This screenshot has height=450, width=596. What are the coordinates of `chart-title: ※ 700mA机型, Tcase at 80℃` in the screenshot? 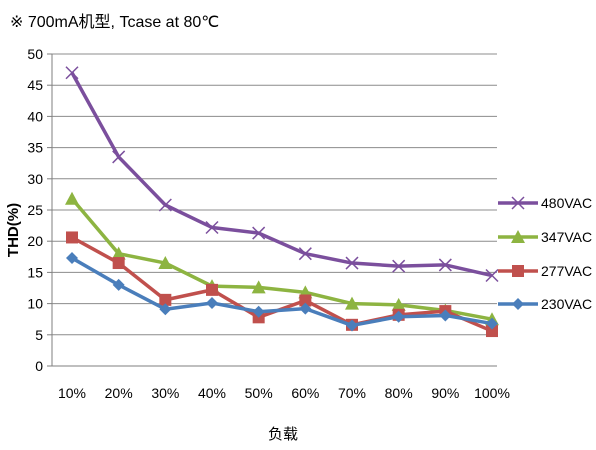 It's located at (115, 22).